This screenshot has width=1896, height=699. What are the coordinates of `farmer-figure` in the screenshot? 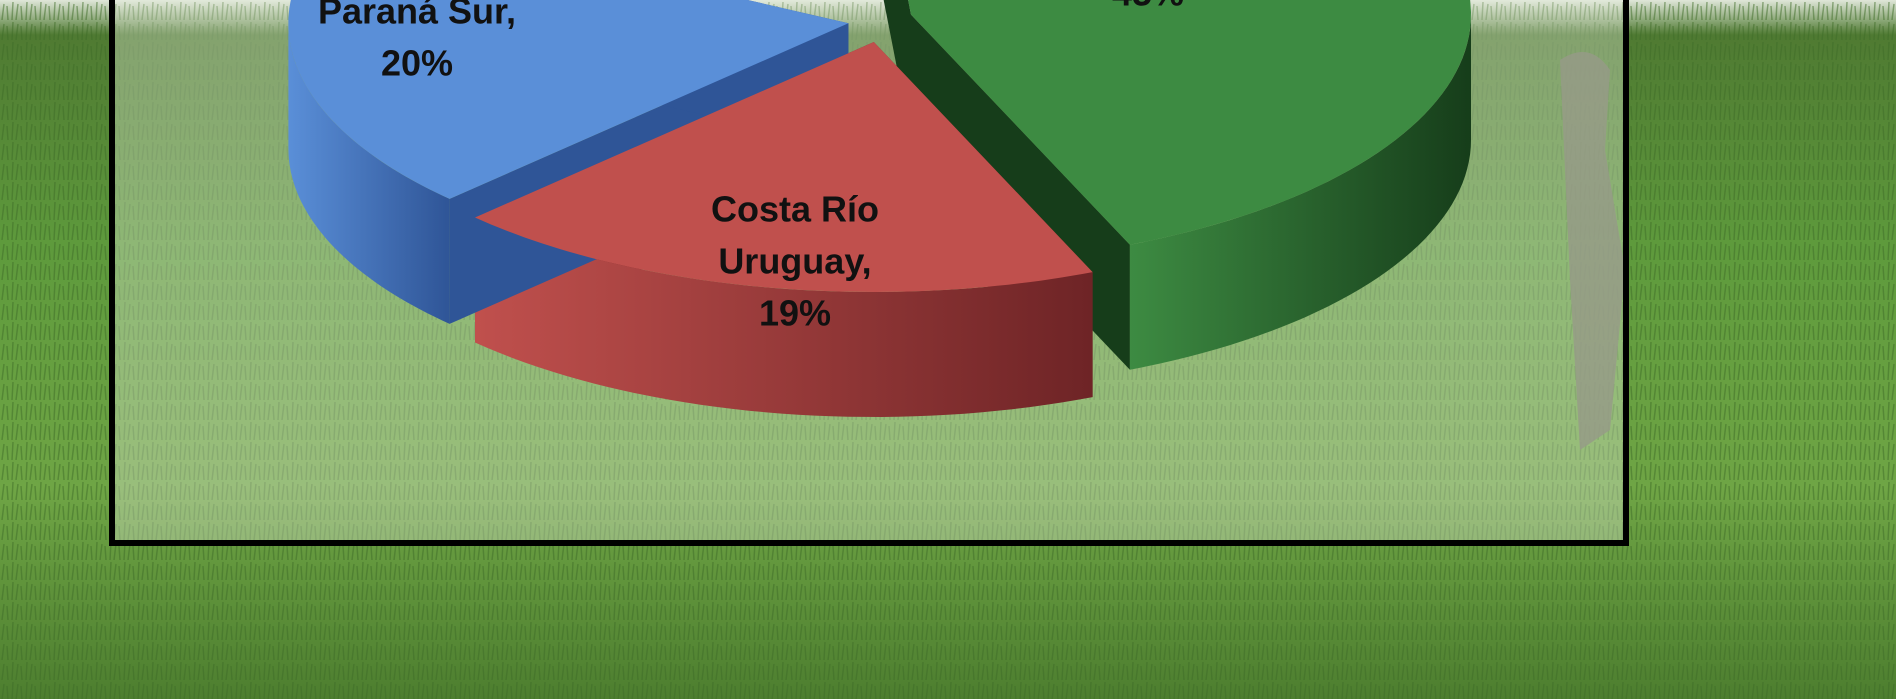 It's located at (1592, 251).